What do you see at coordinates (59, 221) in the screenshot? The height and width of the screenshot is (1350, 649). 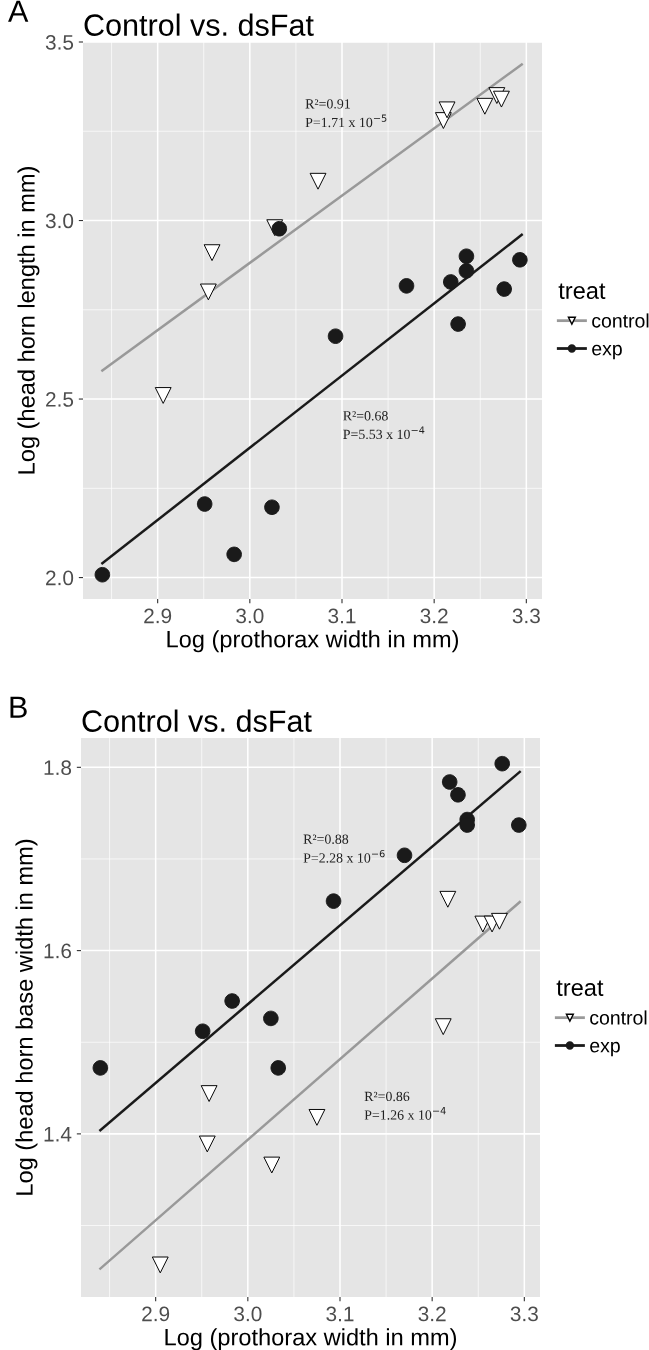 I see `y-tick-label: 3.0` at bounding box center [59, 221].